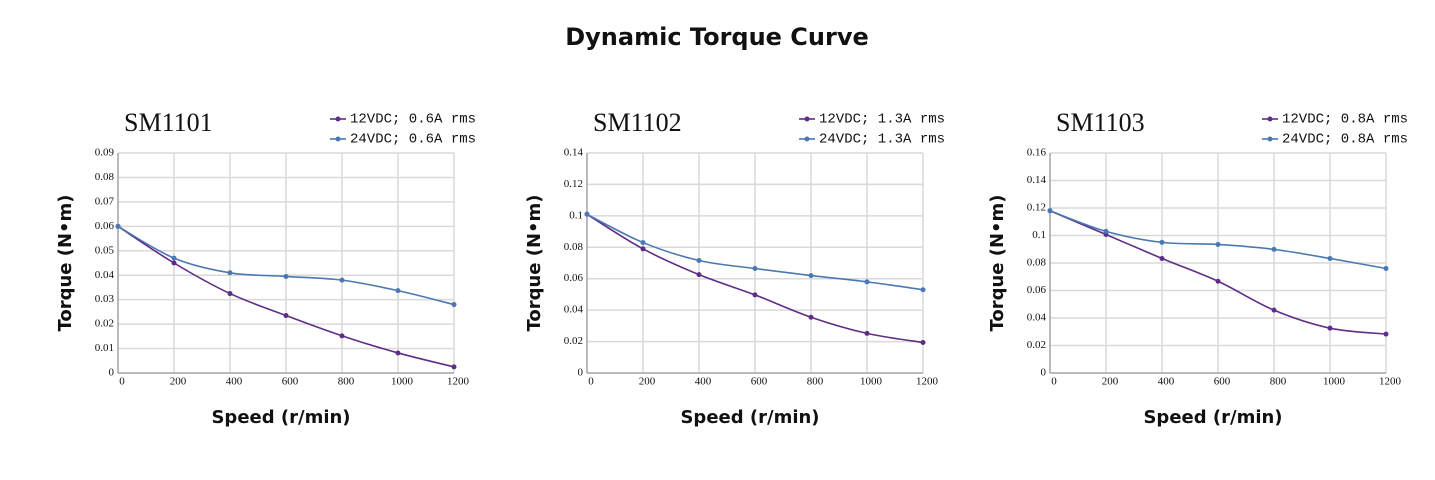 Image resolution: width=1435 pixels, height=480 pixels. I want to click on chart-title: SM1102, so click(637, 122).